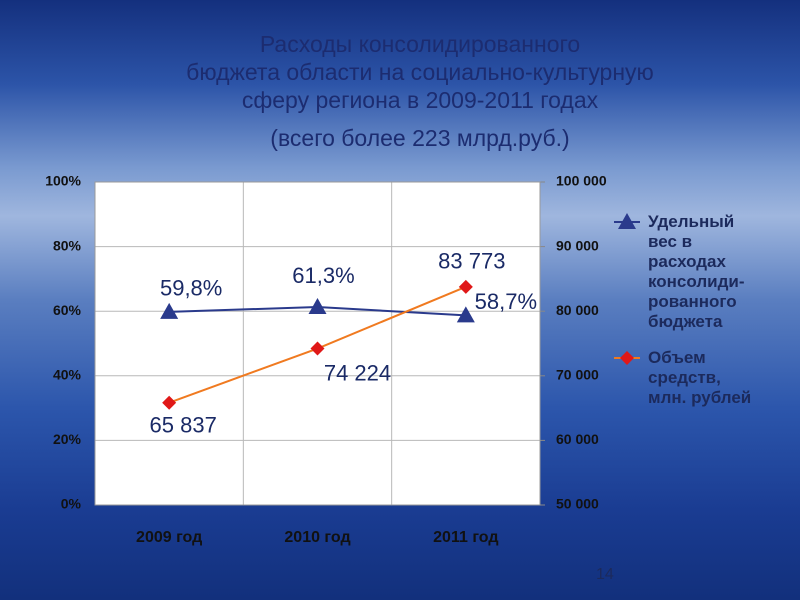 The image size is (800, 600). Describe the element at coordinates (67, 439) in the screenshot. I see `y-tick-label: 20%` at that location.